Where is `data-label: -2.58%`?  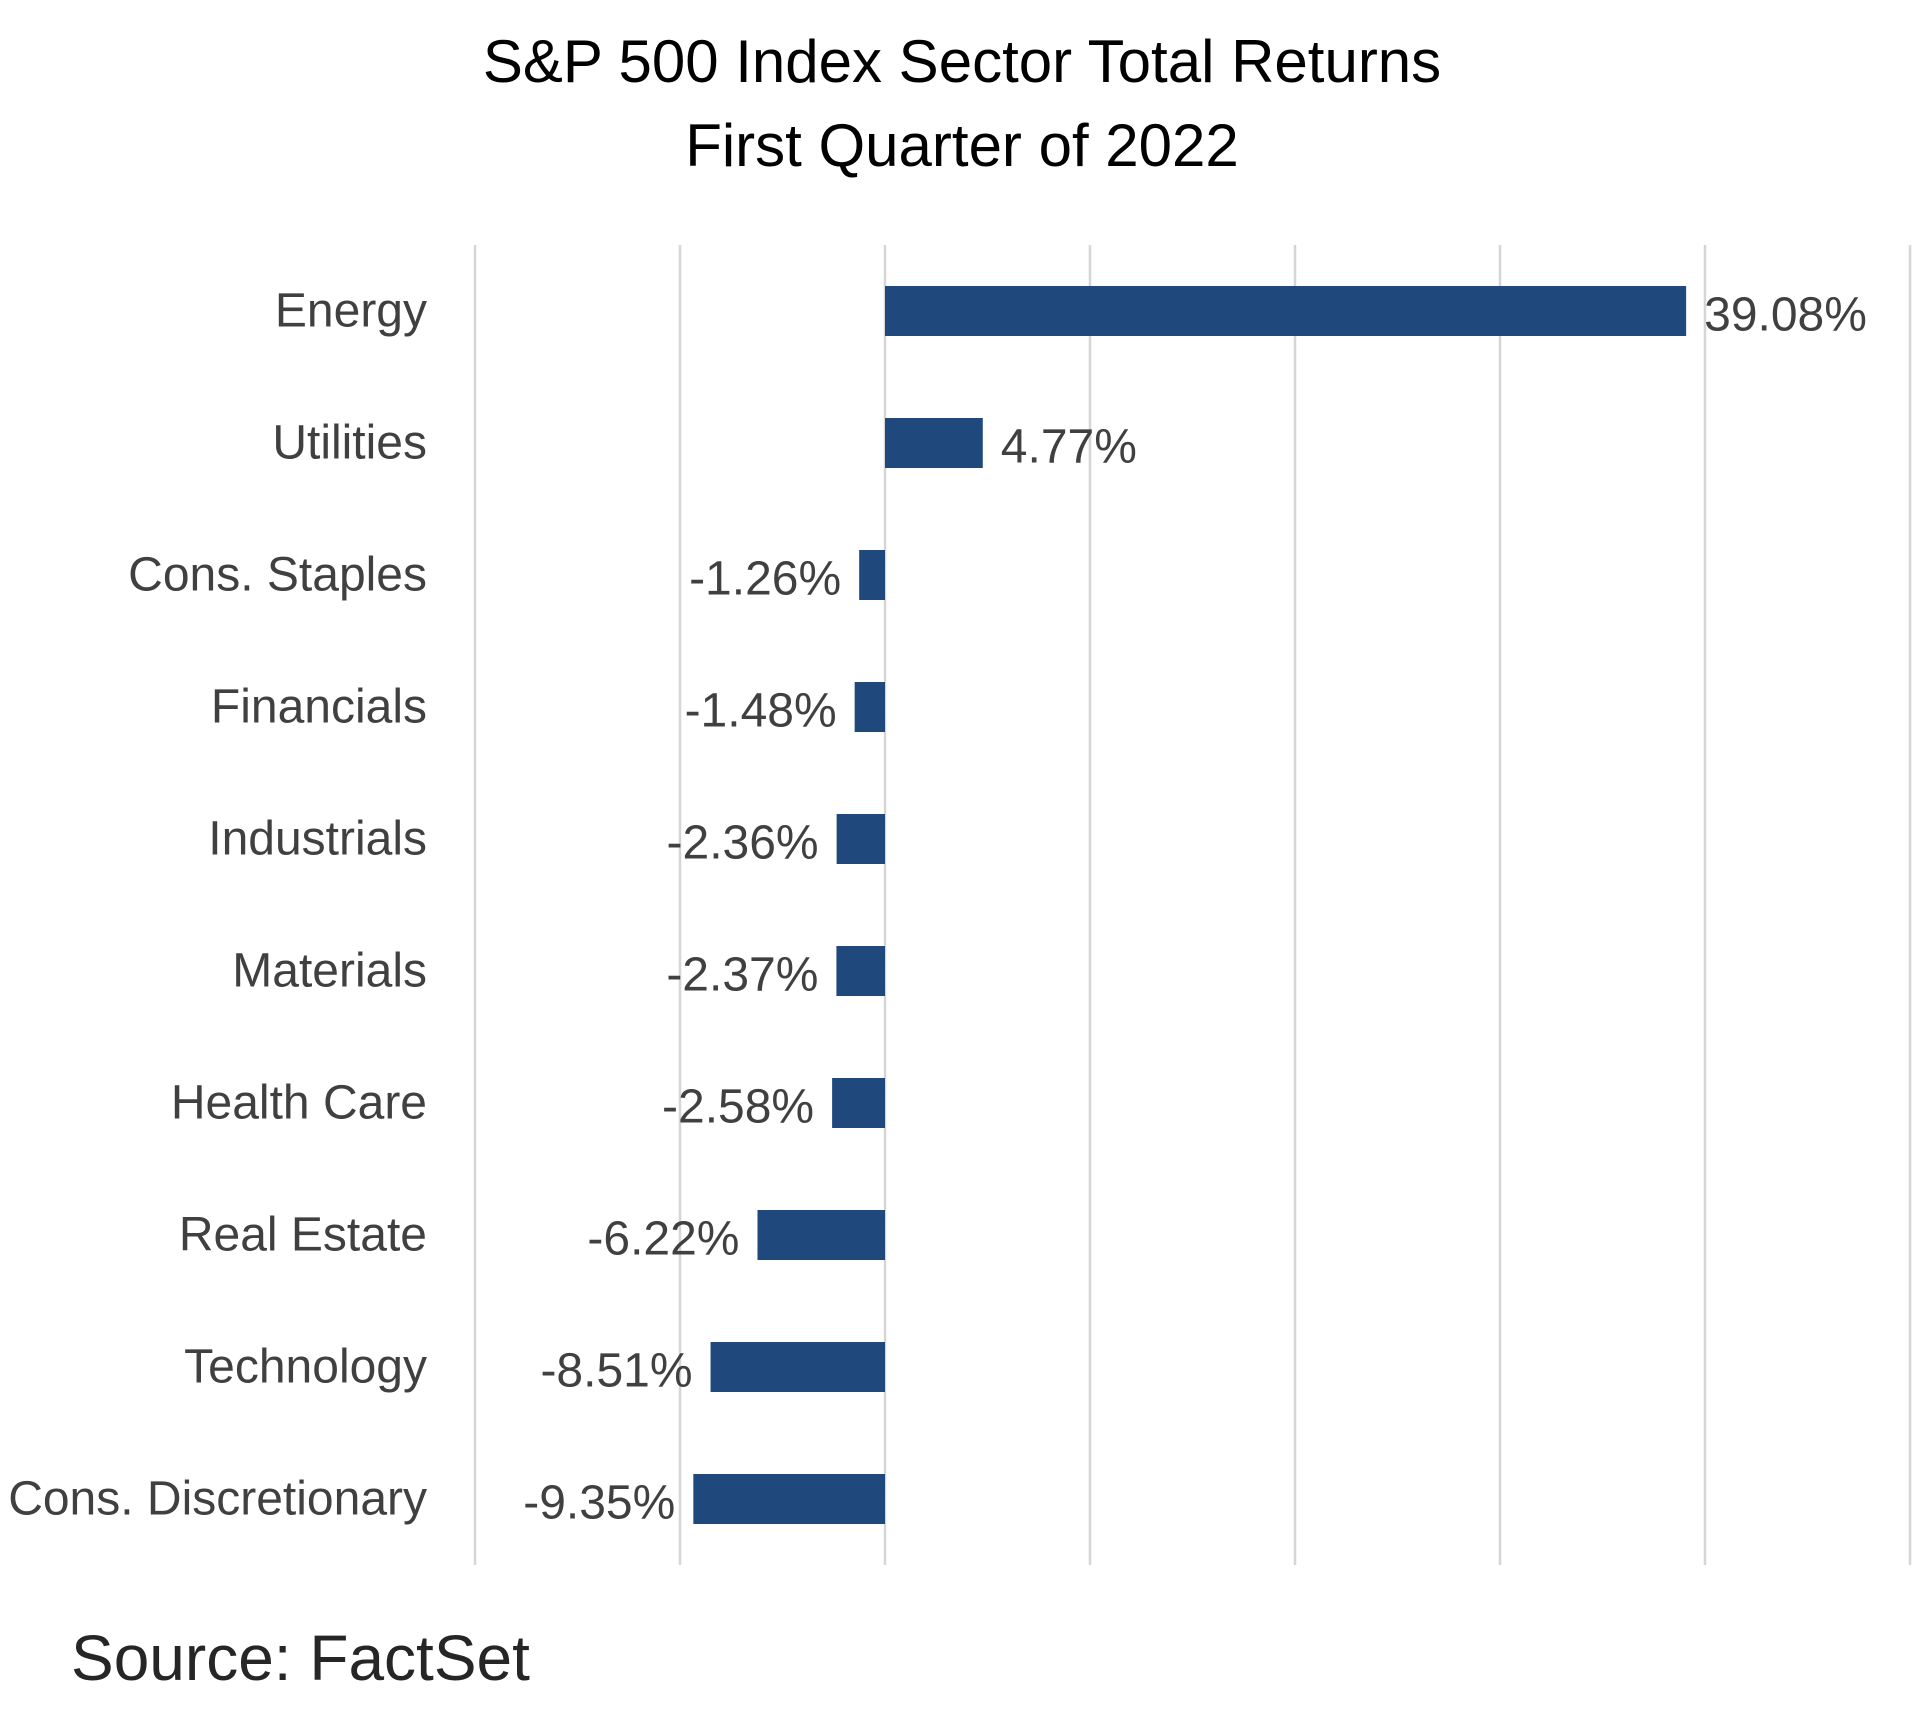 data-label: -2.58% is located at coordinates (738, 1107).